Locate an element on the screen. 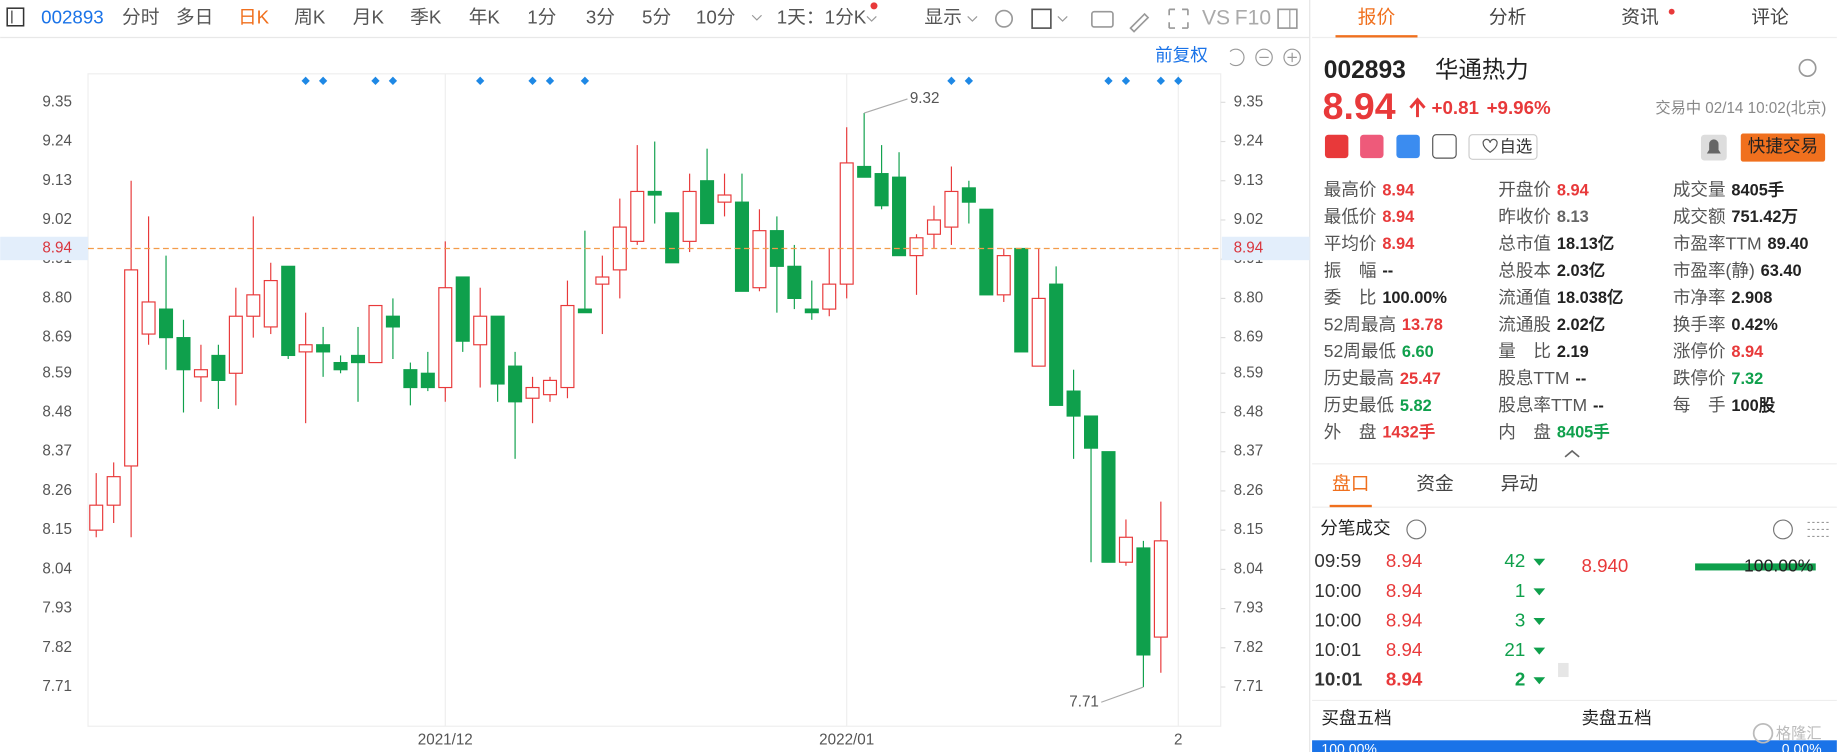  list-icon is located at coordinates (1819, 529).